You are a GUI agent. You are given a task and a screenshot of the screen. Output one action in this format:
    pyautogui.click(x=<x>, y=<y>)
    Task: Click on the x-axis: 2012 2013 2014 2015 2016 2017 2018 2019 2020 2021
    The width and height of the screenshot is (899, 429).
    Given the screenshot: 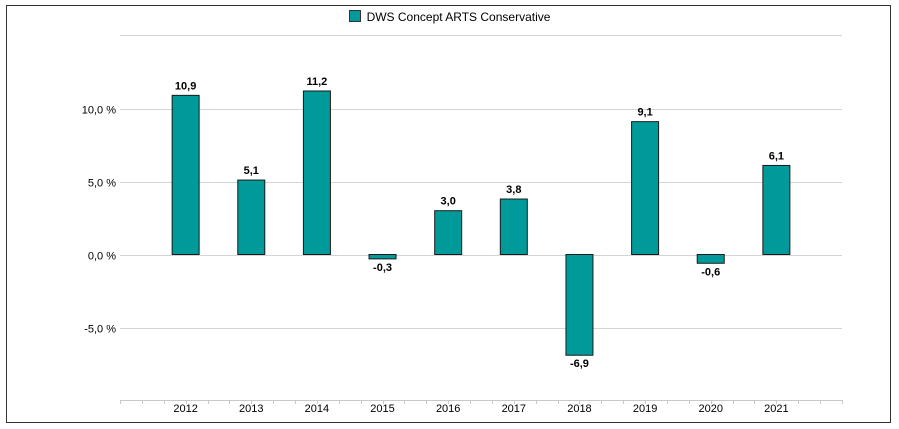 What is the action you would take?
    pyautogui.click(x=481, y=407)
    